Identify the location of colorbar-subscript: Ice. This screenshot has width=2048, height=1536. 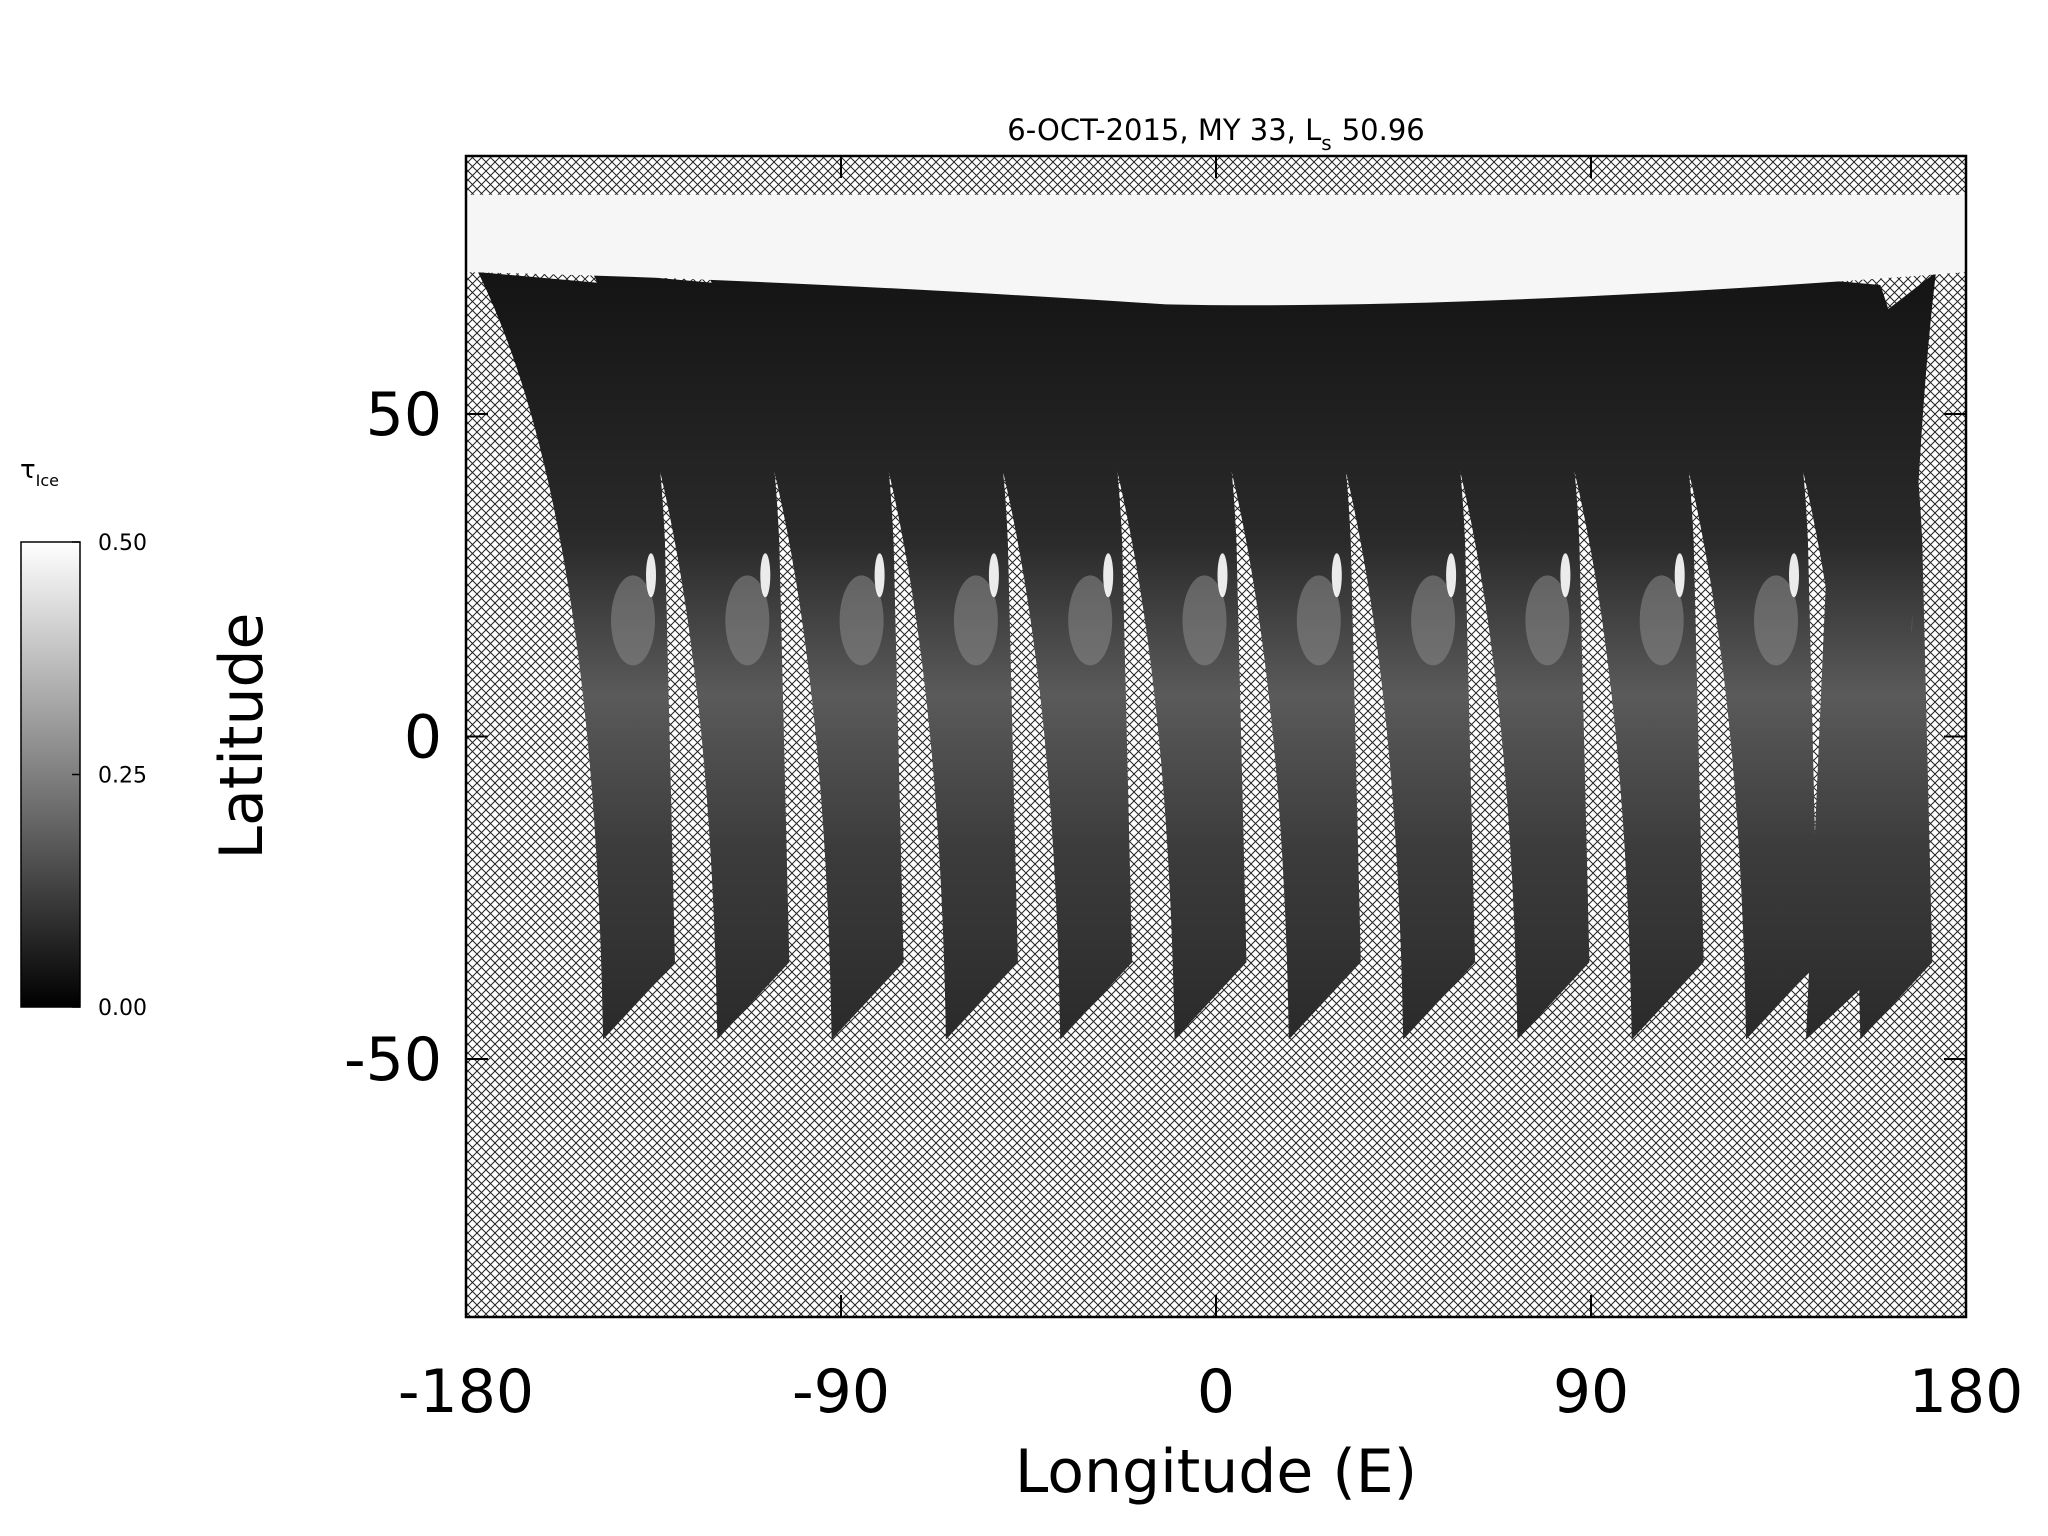
(47, 480).